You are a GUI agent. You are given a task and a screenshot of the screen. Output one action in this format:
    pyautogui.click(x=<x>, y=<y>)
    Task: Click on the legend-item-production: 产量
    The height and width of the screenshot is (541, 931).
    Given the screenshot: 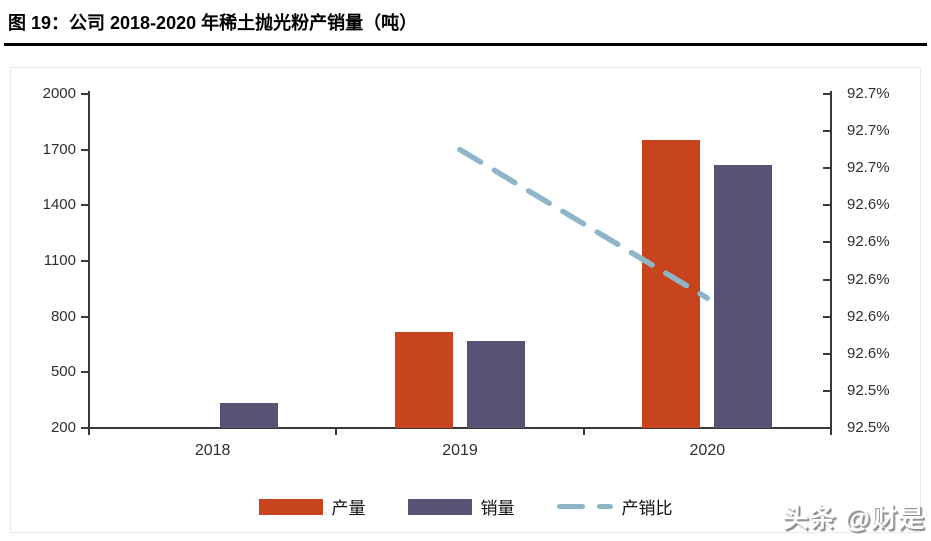 What is the action you would take?
    pyautogui.click(x=312, y=506)
    